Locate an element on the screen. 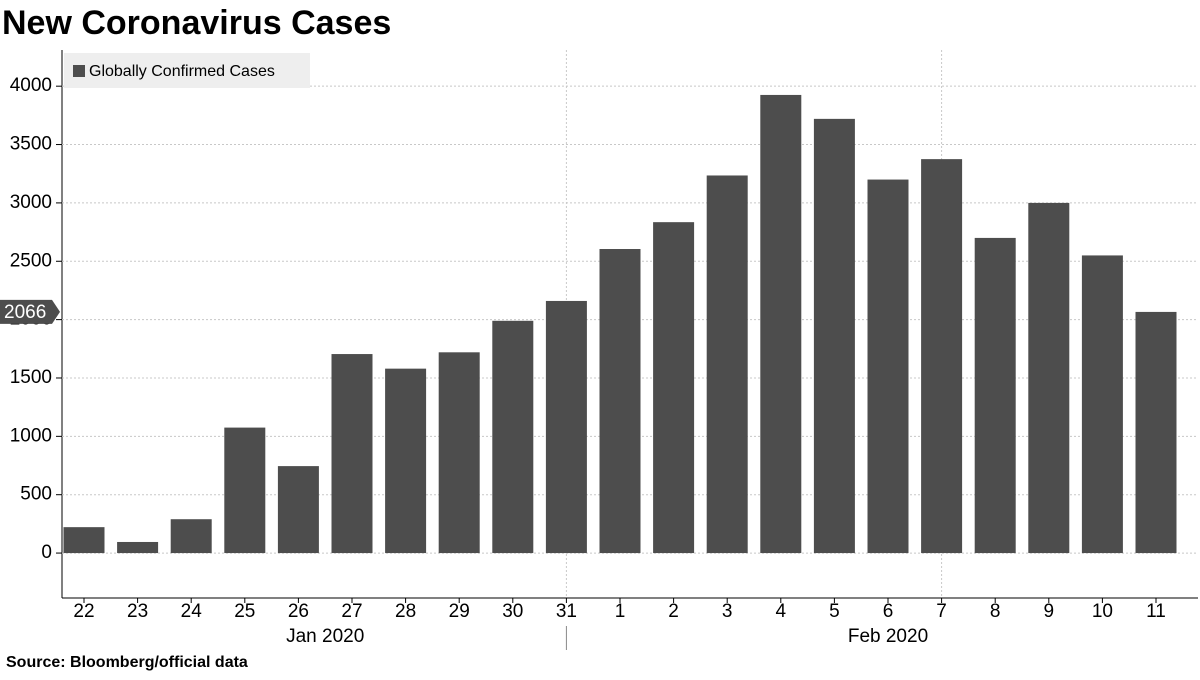 The image size is (1200, 680). x-tick-label: 25 is located at coordinates (244, 611).